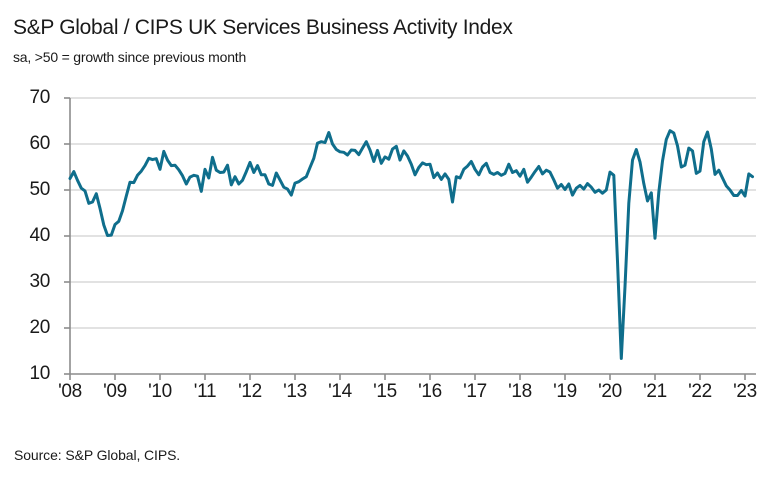 The height and width of the screenshot is (482, 777). What do you see at coordinates (340, 391) in the screenshot?
I see `x-axis-tick-label: '14` at bounding box center [340, 391].